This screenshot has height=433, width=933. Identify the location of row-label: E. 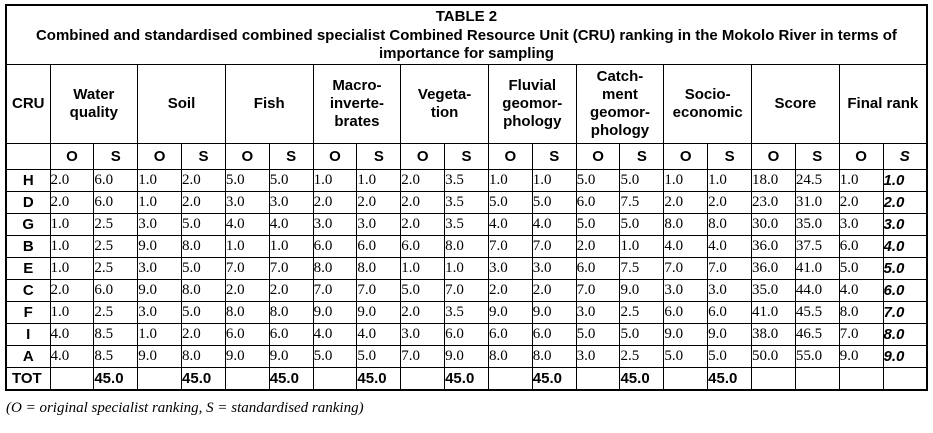
(28, 268).